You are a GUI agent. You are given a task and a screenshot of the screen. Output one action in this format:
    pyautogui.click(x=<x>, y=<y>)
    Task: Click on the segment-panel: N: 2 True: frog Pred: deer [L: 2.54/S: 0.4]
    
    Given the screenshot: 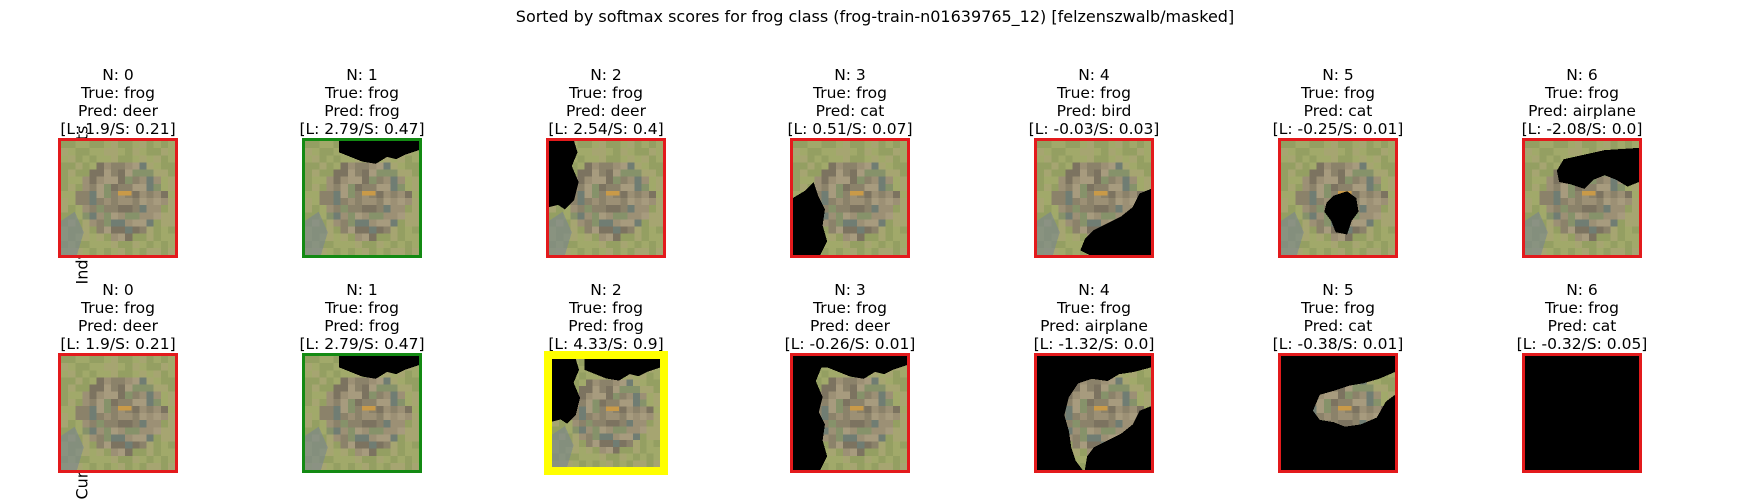 What is the action you would take?
    pyautogui.click(x=606, y=162)
    